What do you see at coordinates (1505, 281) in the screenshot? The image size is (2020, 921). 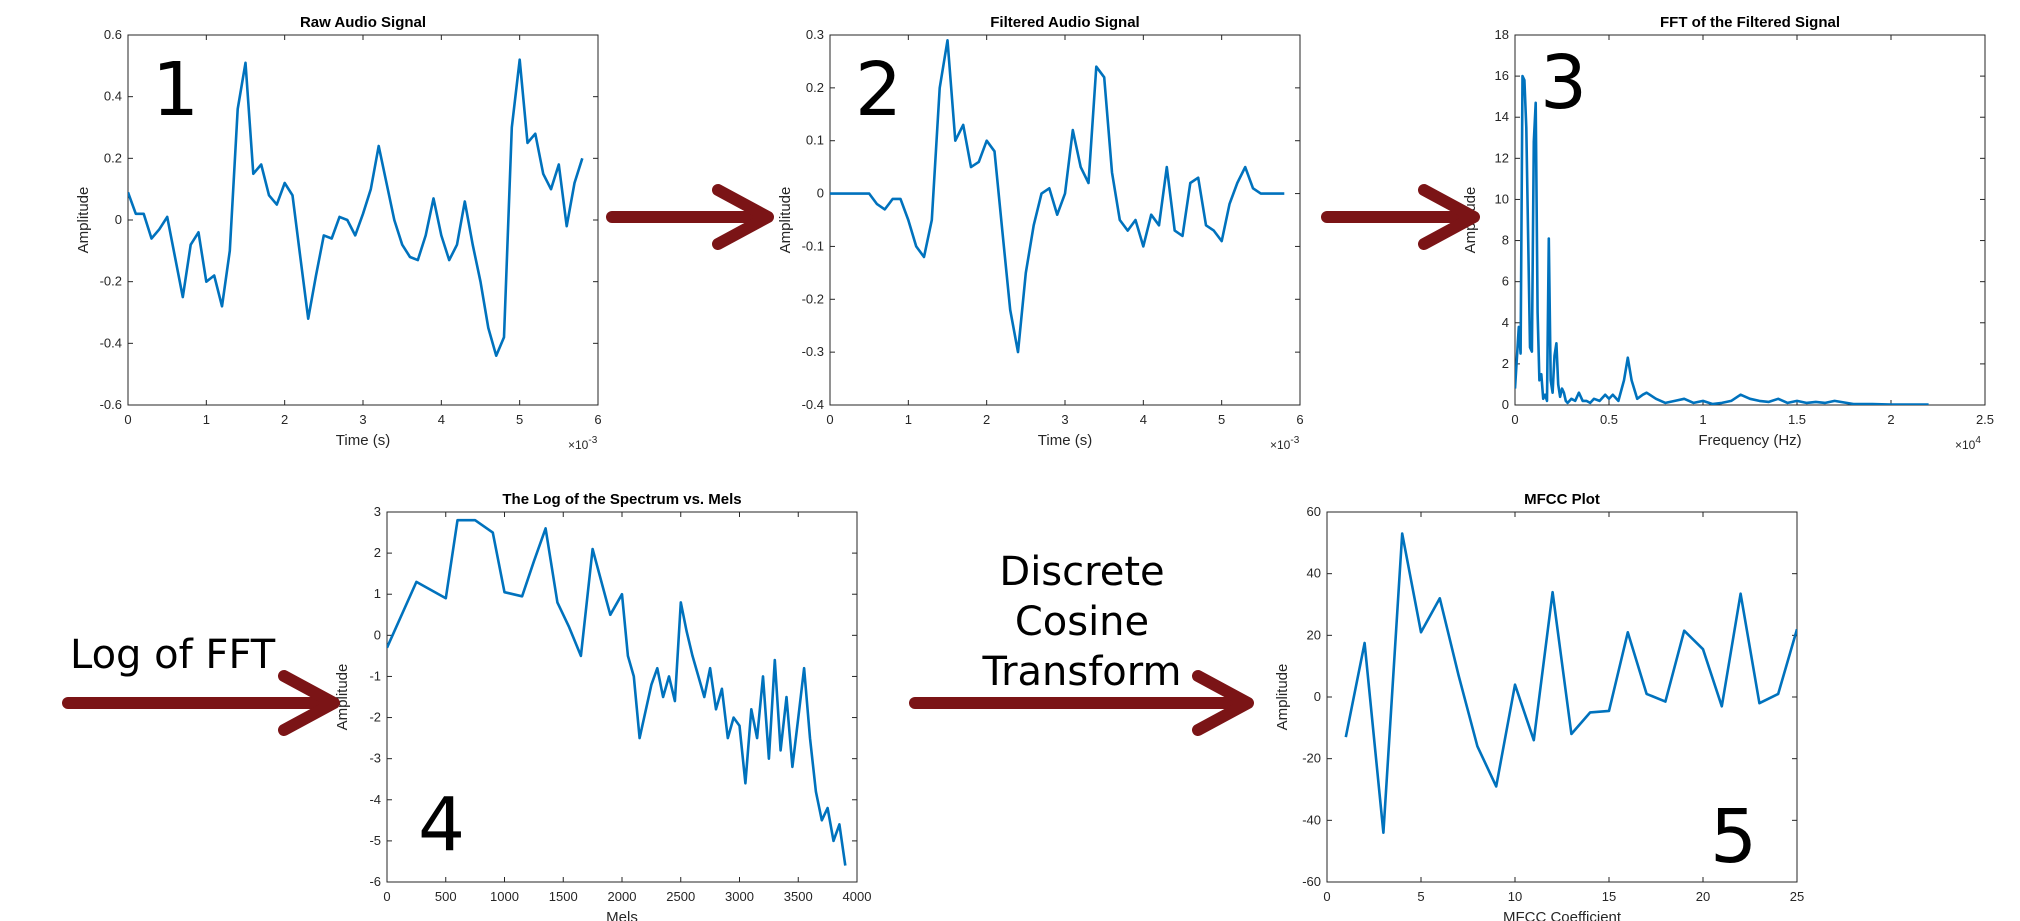 I see `y-tick-label: 6` at bounding box center [1505, 281].